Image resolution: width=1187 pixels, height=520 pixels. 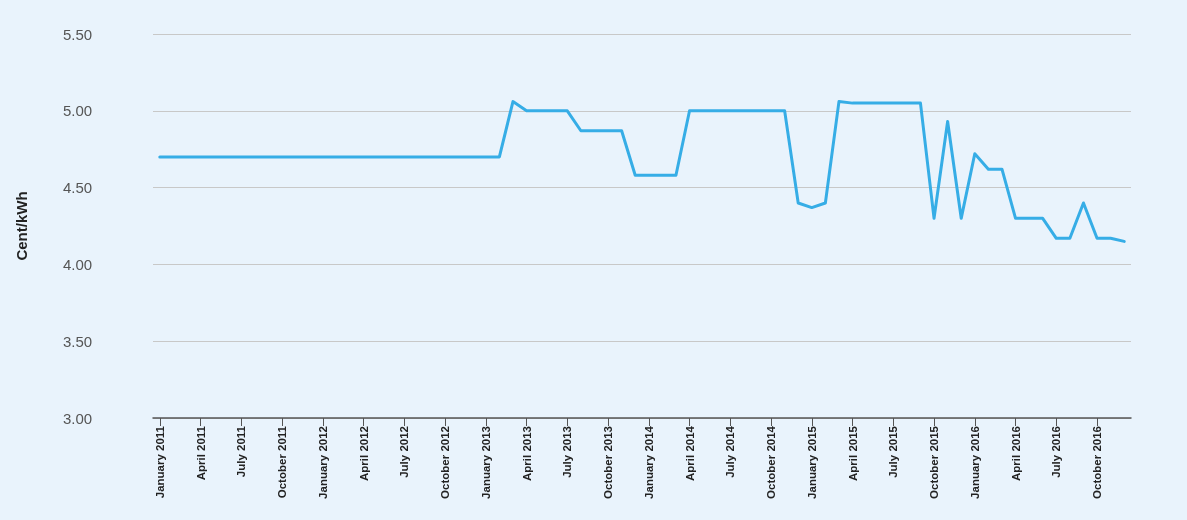 I want to click on x-tick-label: January 2015, so click(x=811, y=462).